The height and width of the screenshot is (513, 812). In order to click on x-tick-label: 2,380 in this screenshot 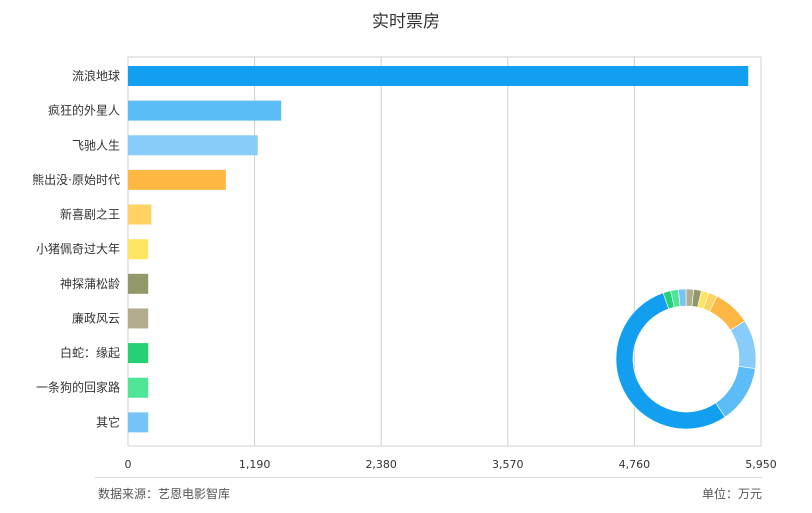, I will do `click(381, 464)`.